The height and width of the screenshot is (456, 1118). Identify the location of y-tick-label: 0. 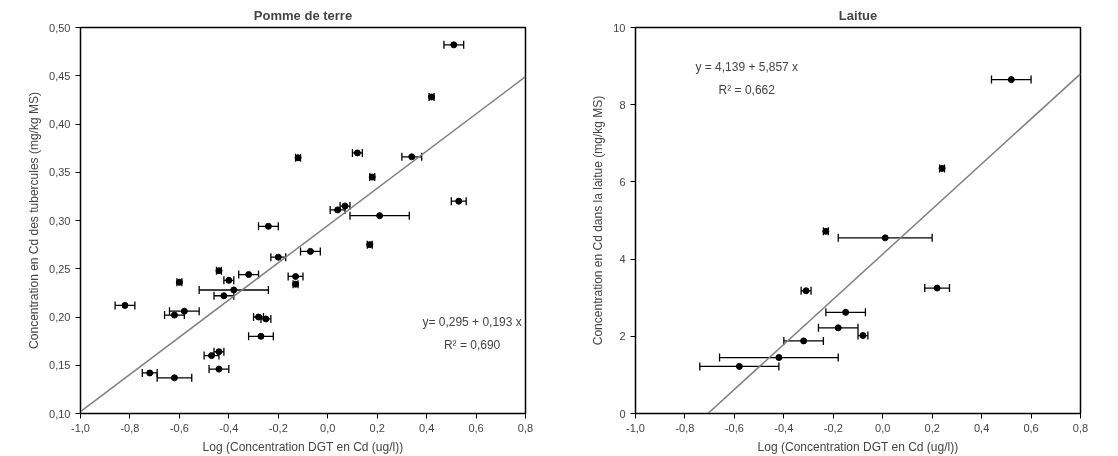
(622, 413).